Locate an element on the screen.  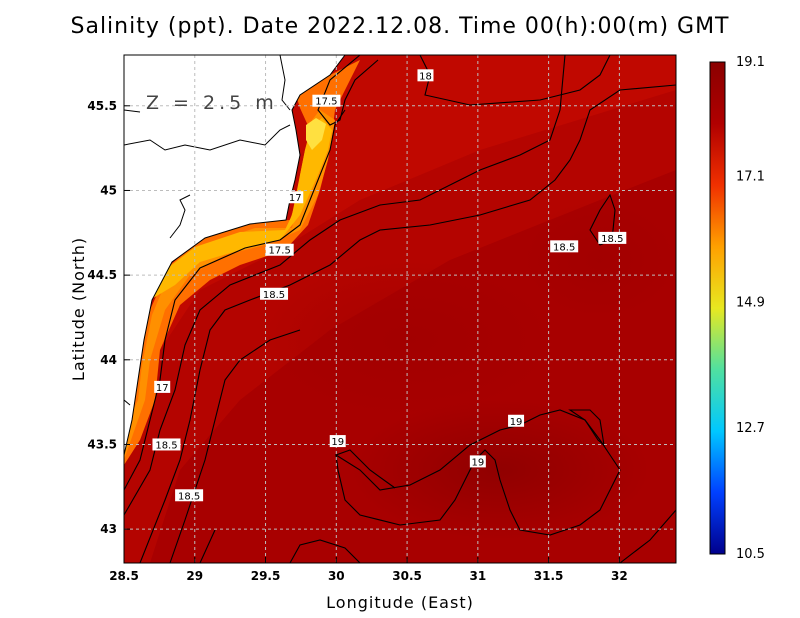
y-tick-label: 45 is located at coordinates (108, 190).